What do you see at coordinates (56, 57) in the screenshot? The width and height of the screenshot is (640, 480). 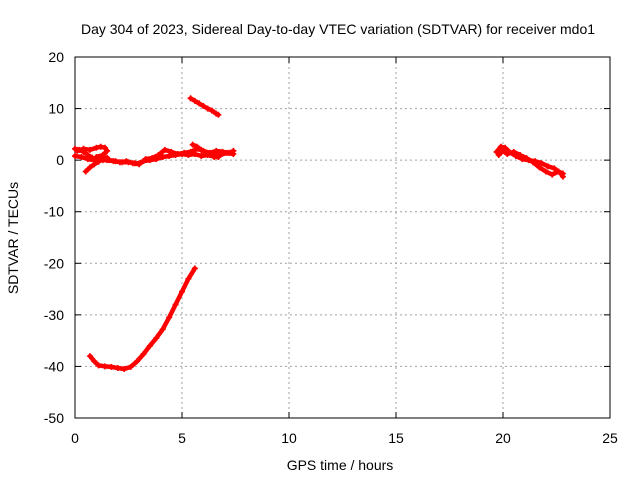 I see `y-tick-label: 20` at bounding box center [56, 57].